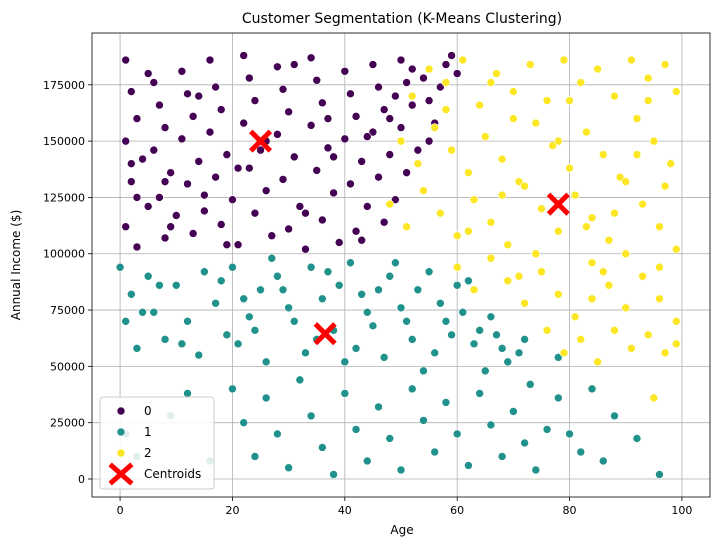 This screenshot has height=551, width=721. What do you see at coordinates (64, 254) in the screenshot?
I see `y-tick-label: 100000` at bounding box center [64, 254].